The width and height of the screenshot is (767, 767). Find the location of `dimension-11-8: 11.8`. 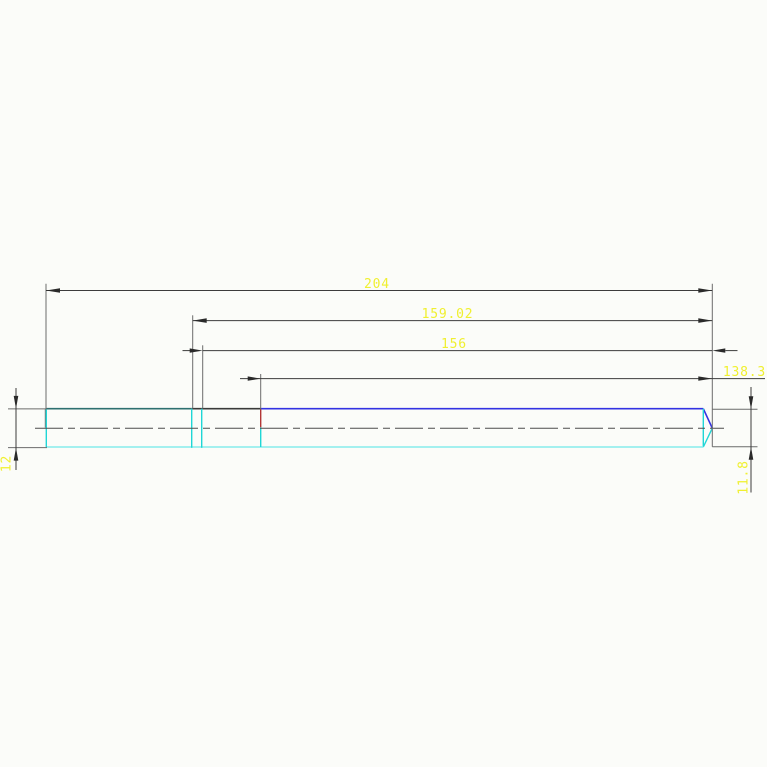

dimension-11-8: 11.8 is located at coordinates (735, 441).